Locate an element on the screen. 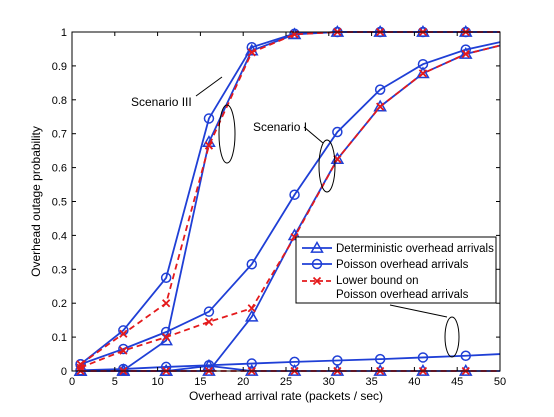  legend-label: Lower bound on is located at coordinates (377, 281).